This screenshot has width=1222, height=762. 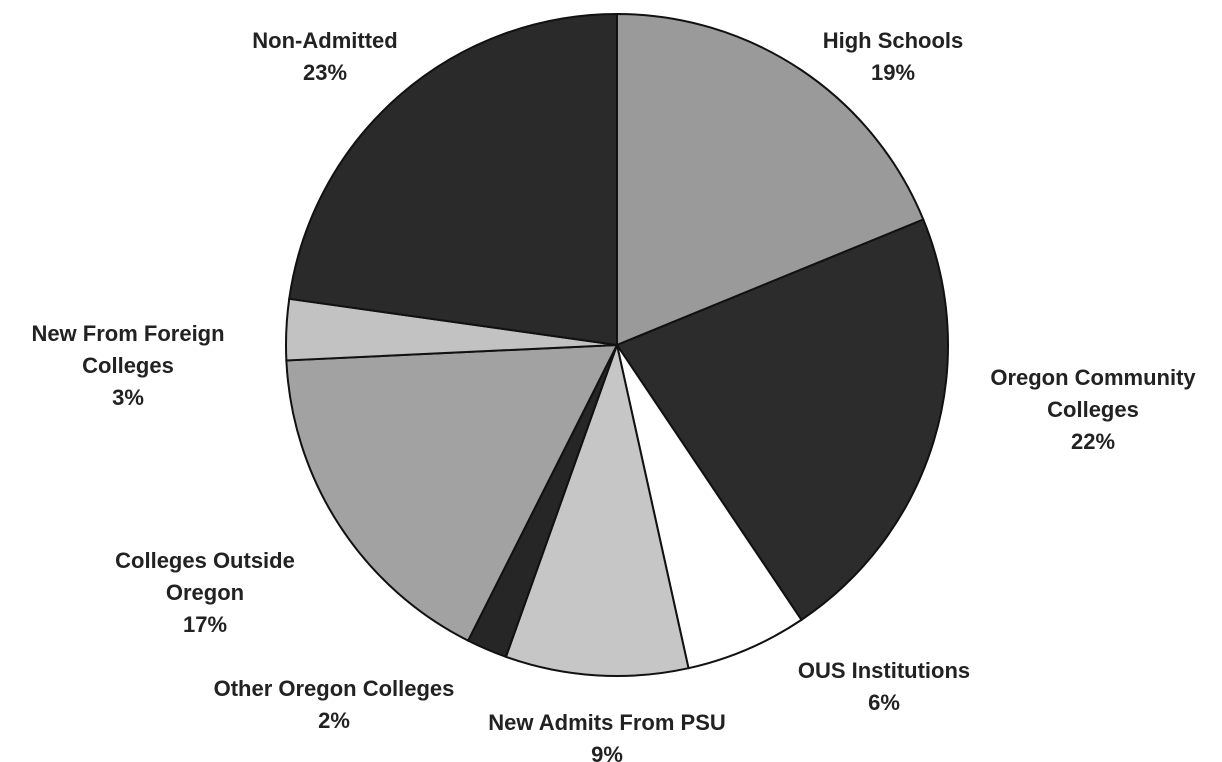 What do you see at coordinates (893, 72) in the screenshot?
I see `value-label: 19%` at bounding box center [893, 72].